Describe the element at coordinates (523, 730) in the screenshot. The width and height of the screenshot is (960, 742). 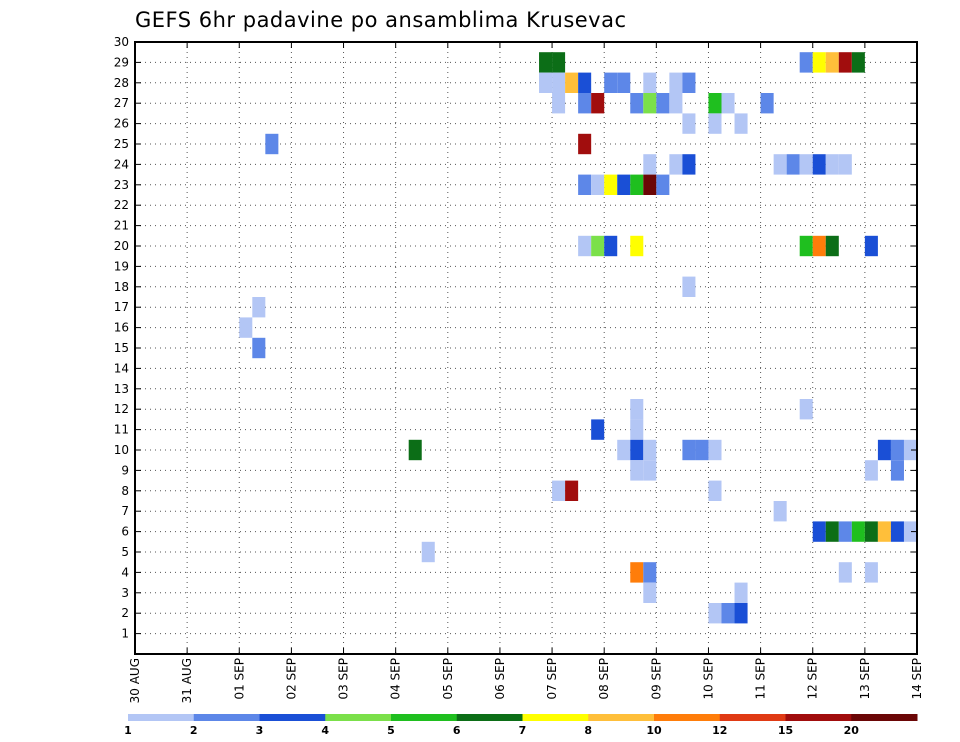
I see `colorbar-label: 7` at that location.